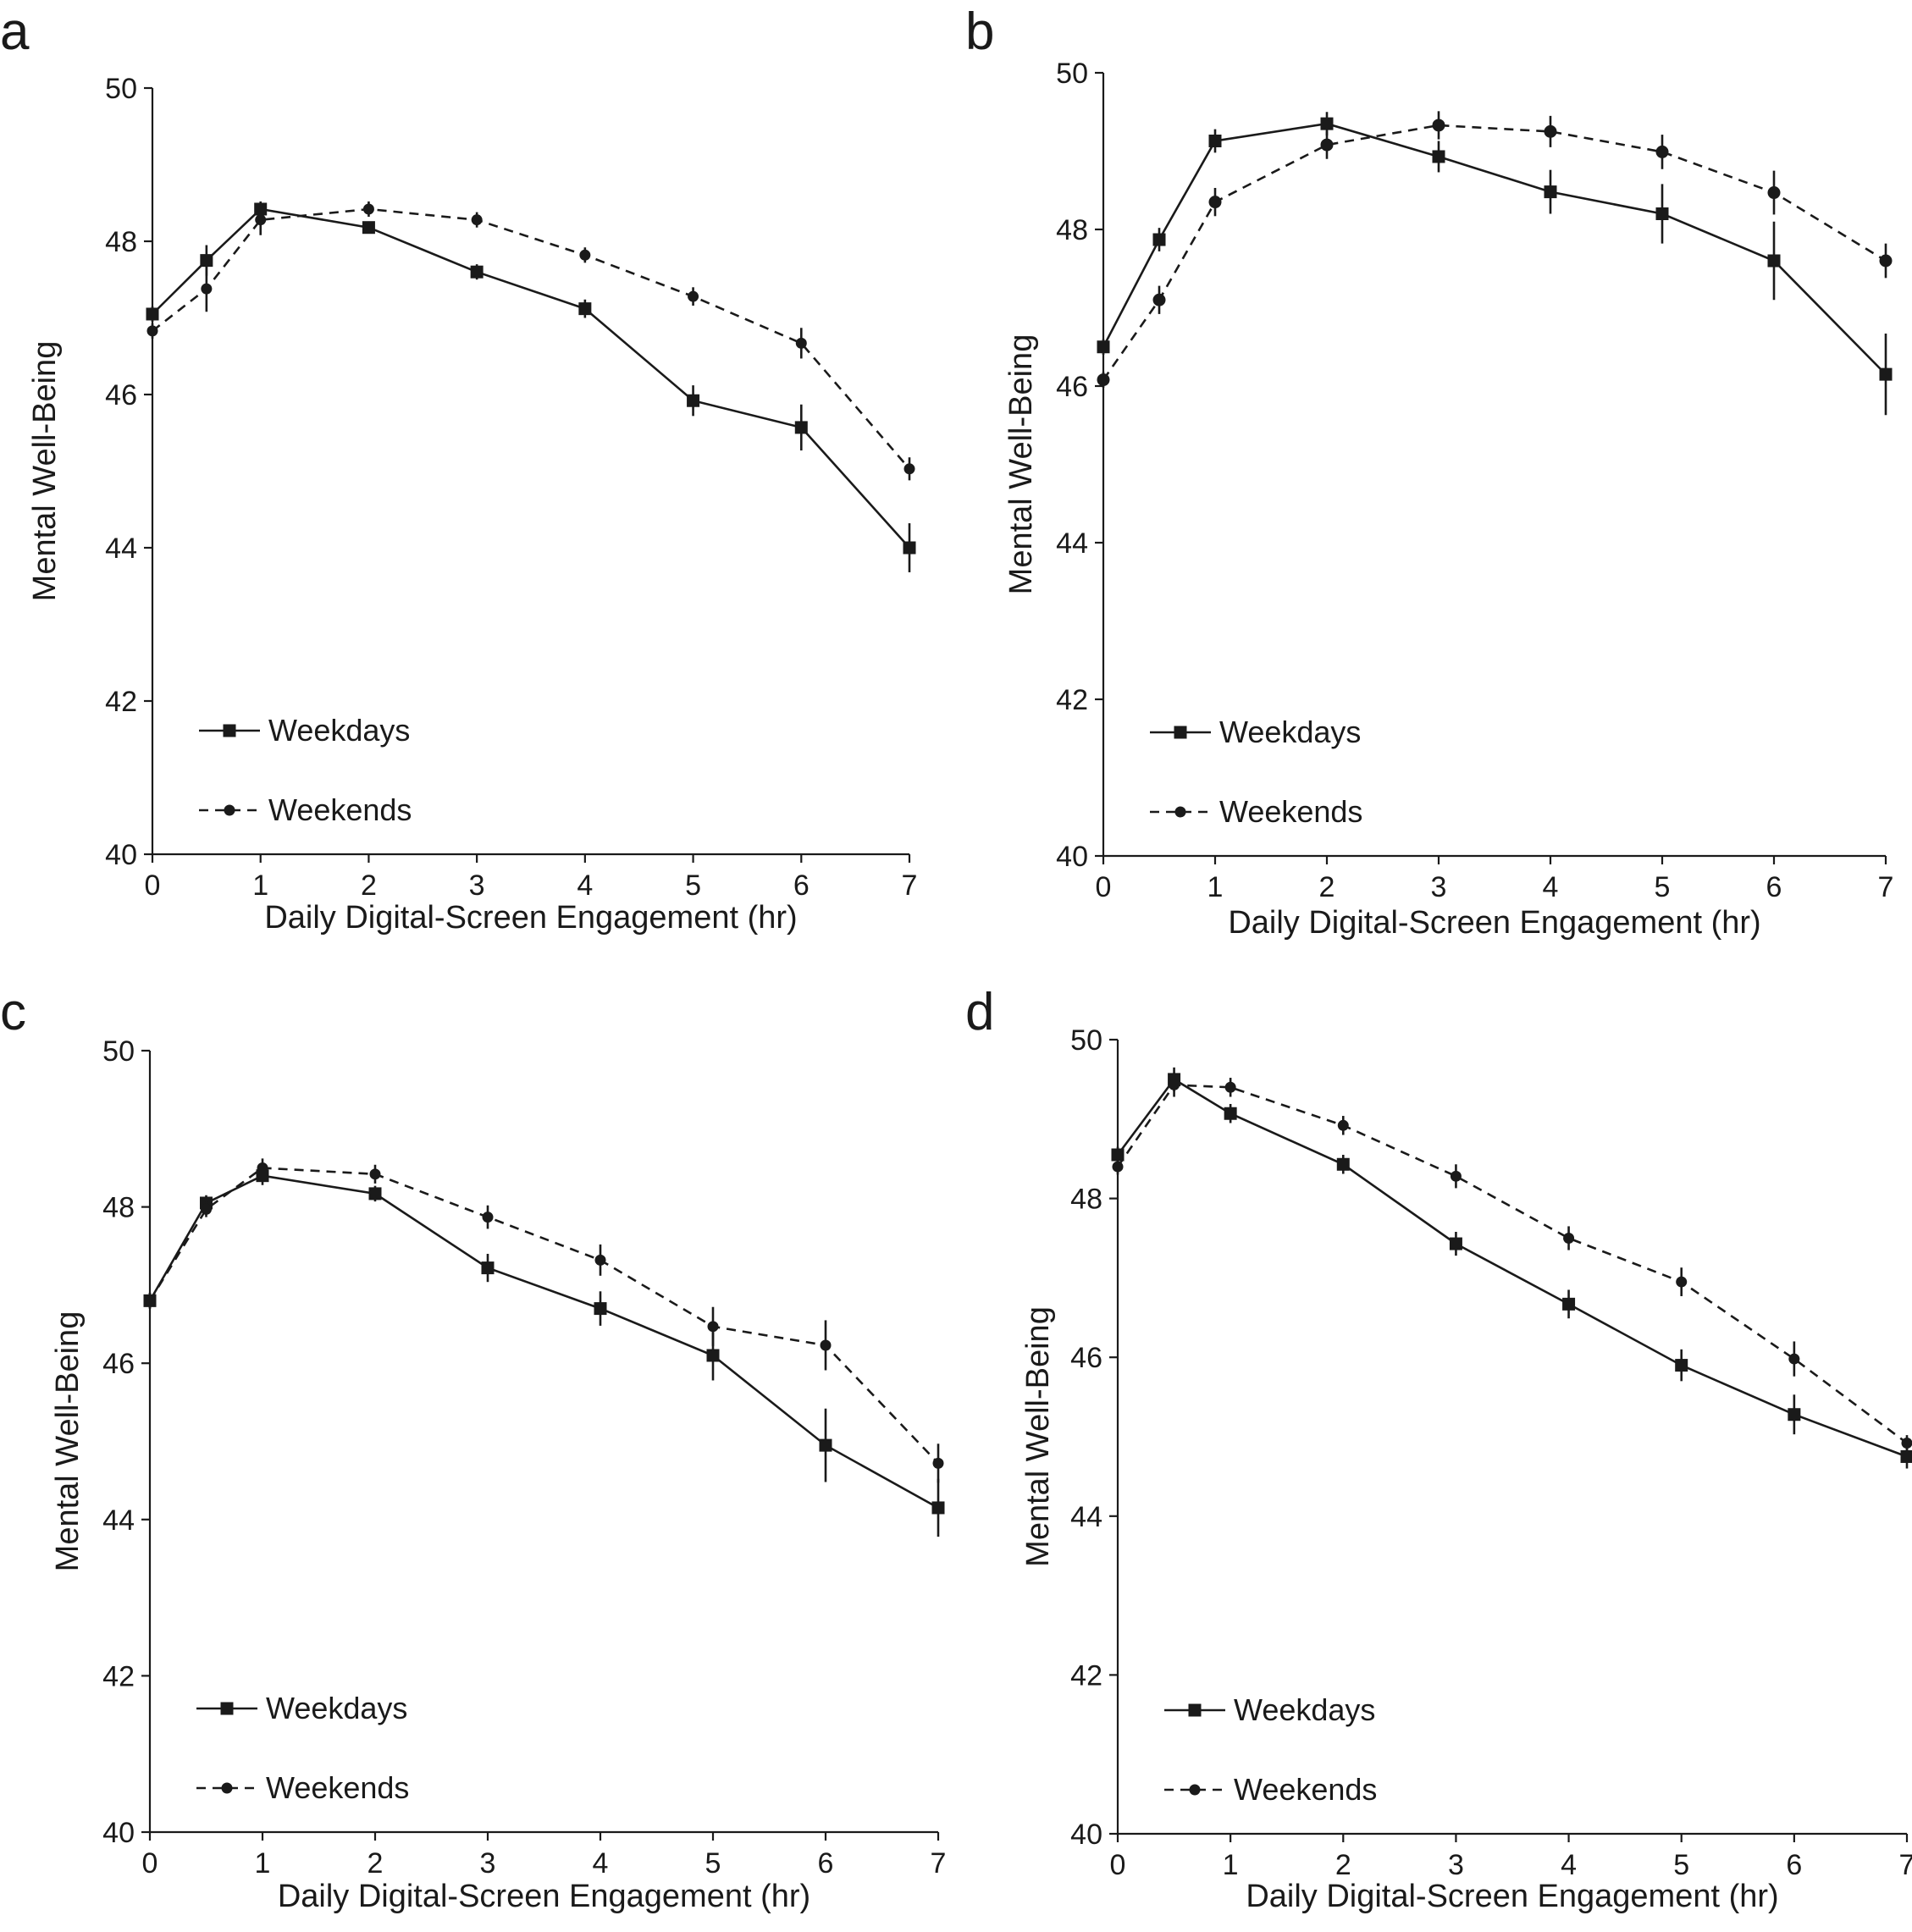  I want to click on y-tick-label: 46, so click(121, 395).